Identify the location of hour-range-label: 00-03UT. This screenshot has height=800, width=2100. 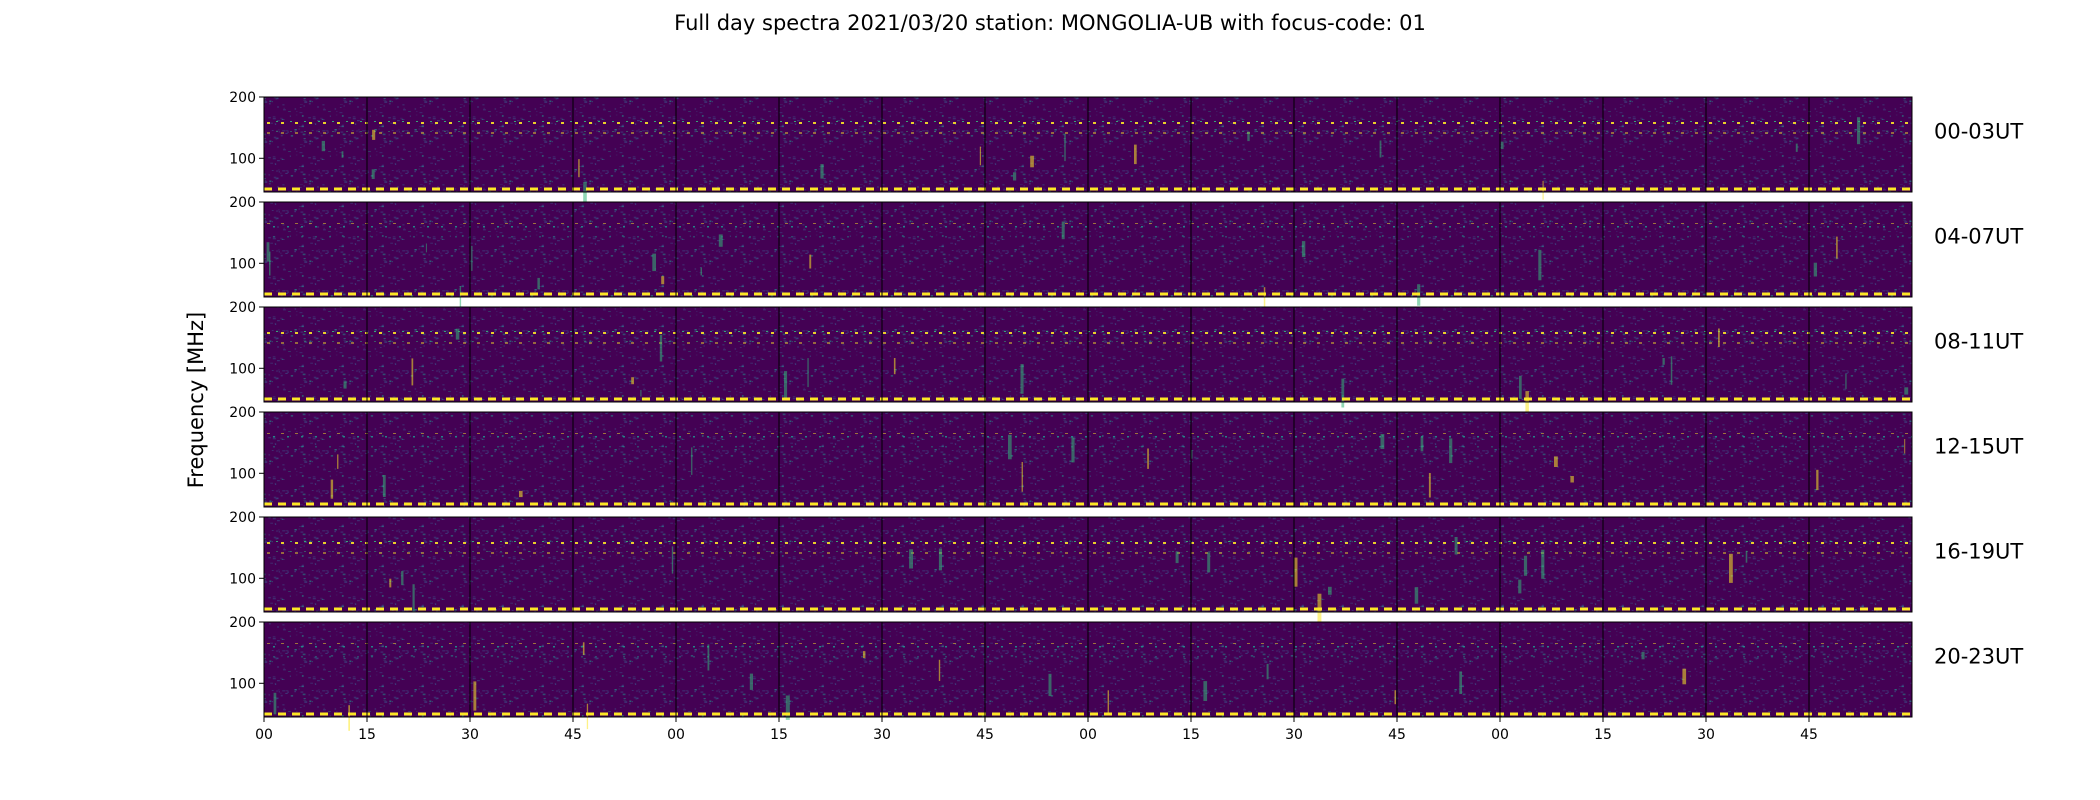
(1978, 132).